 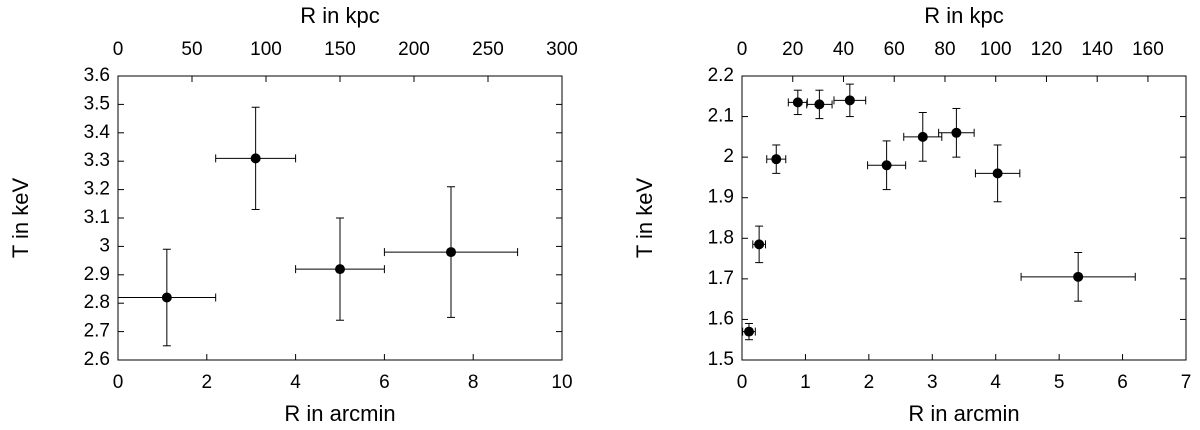 I want to click on error-bars, so click(x=819, y=104).